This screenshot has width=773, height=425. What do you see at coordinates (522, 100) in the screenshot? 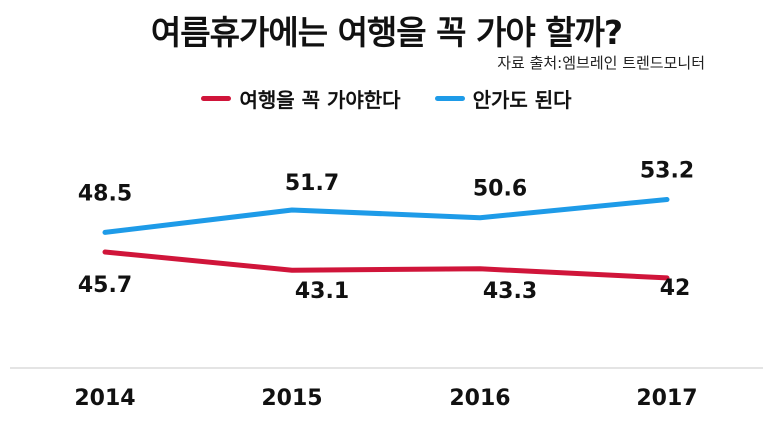
I see `legend-label-optional: 안가도 된다` at bounding box center [522, 100].